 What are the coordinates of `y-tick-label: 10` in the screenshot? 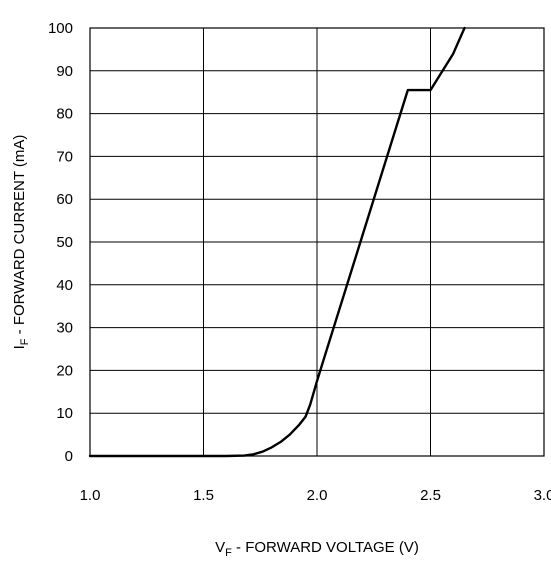 It's located at (64, 413).